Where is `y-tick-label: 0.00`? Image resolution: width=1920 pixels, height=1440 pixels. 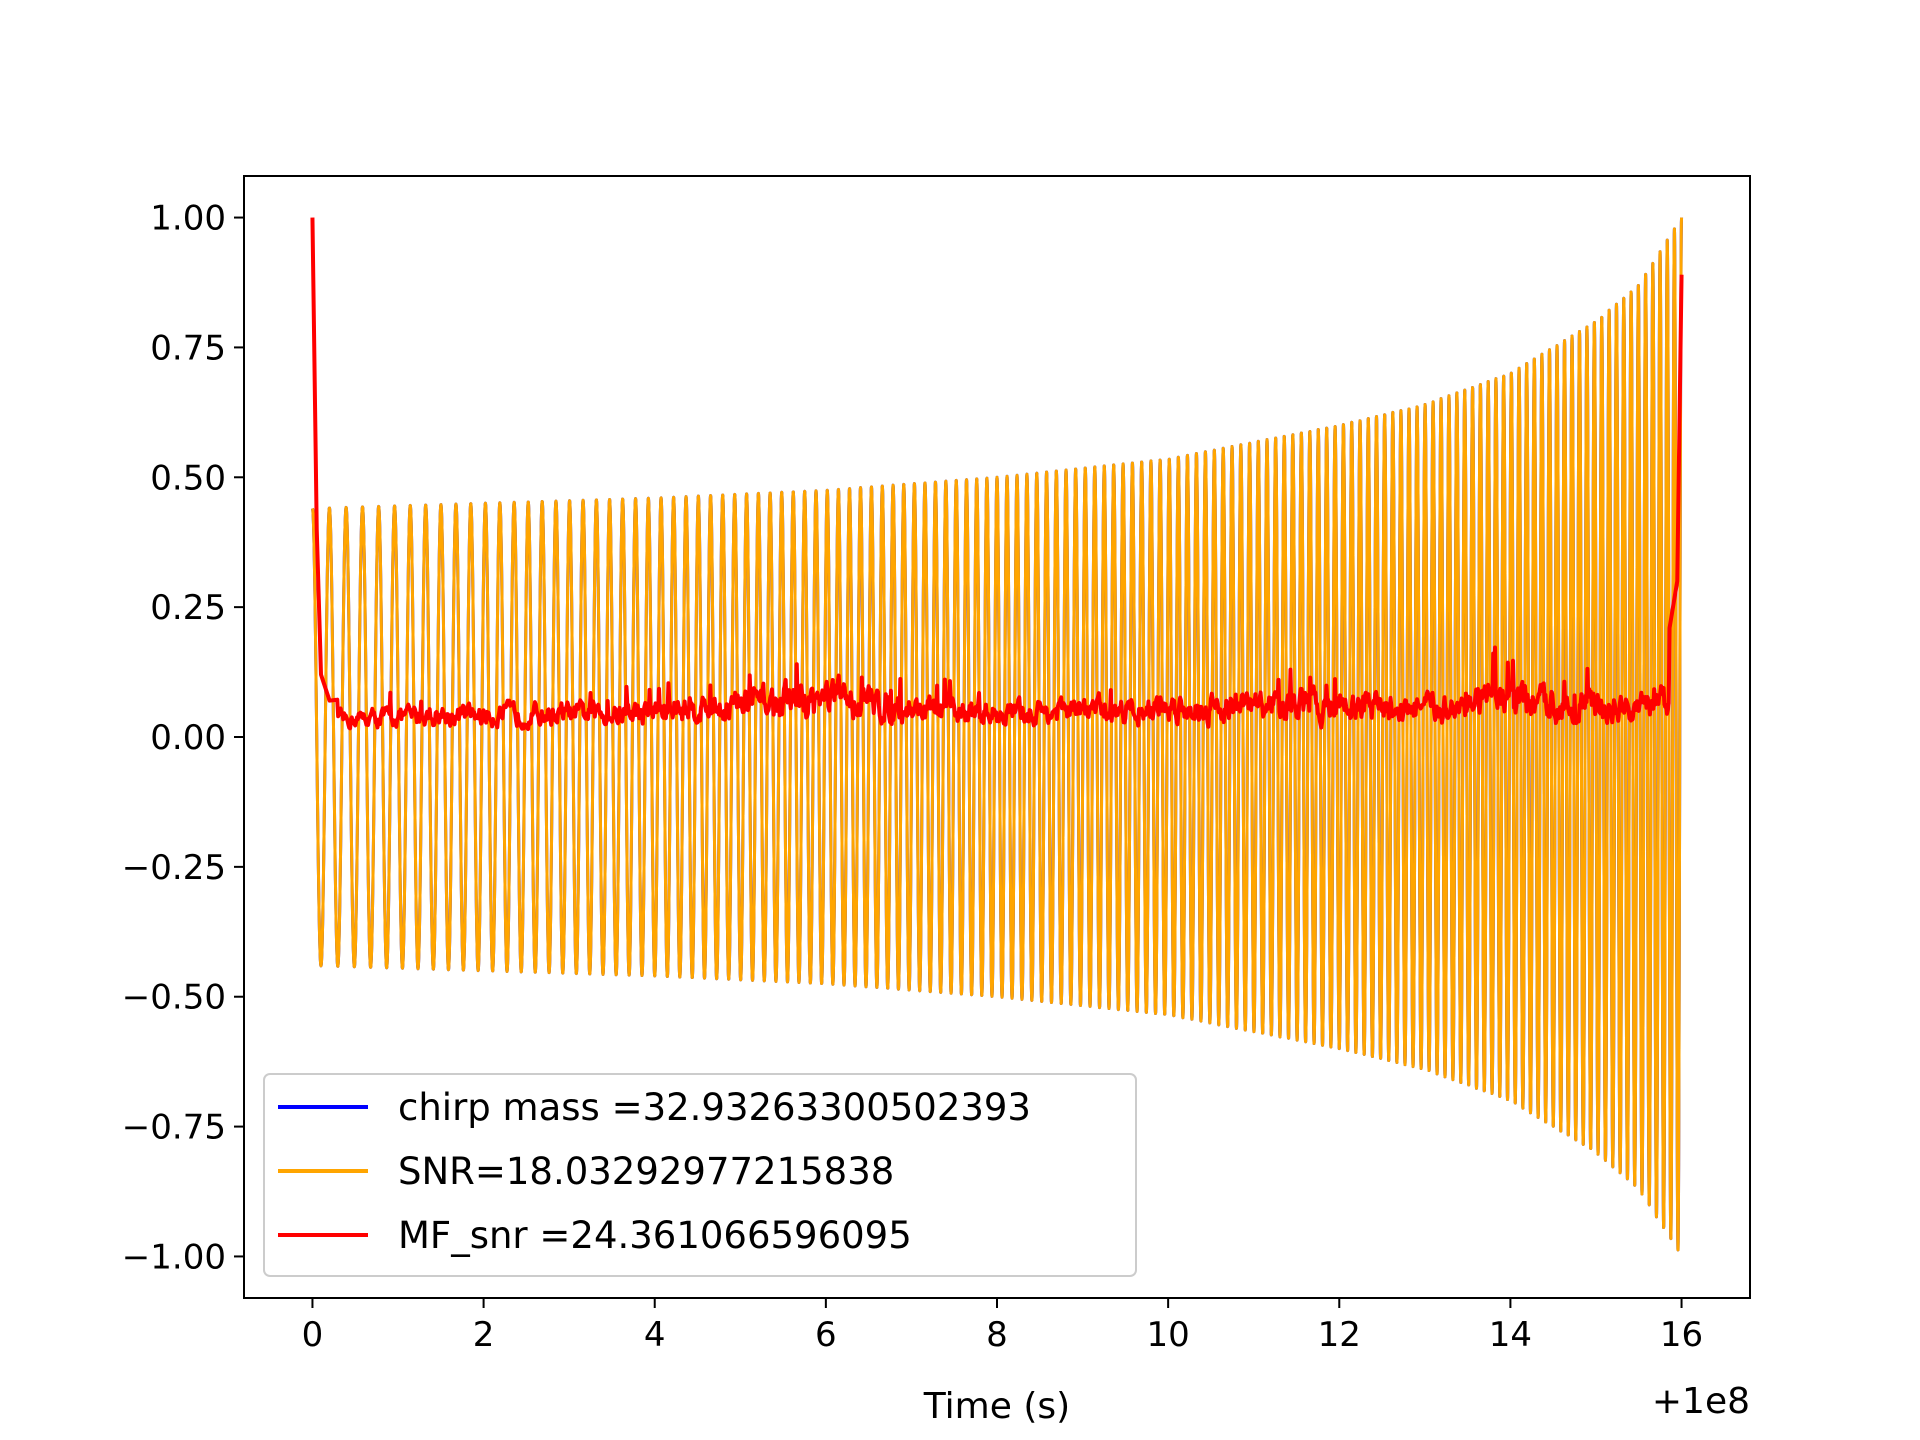
y-tick-label: 0.00 is located at coordinates (188, 738).